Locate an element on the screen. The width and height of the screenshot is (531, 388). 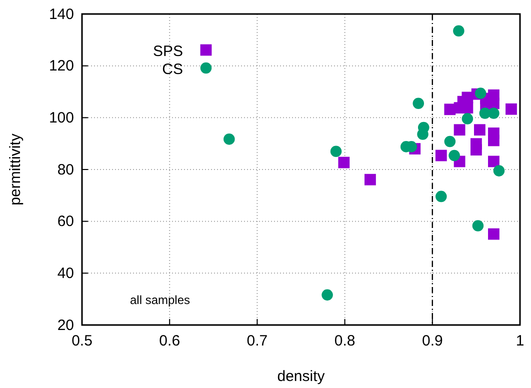
annotation: all samples is located at coordinates (160, 300).